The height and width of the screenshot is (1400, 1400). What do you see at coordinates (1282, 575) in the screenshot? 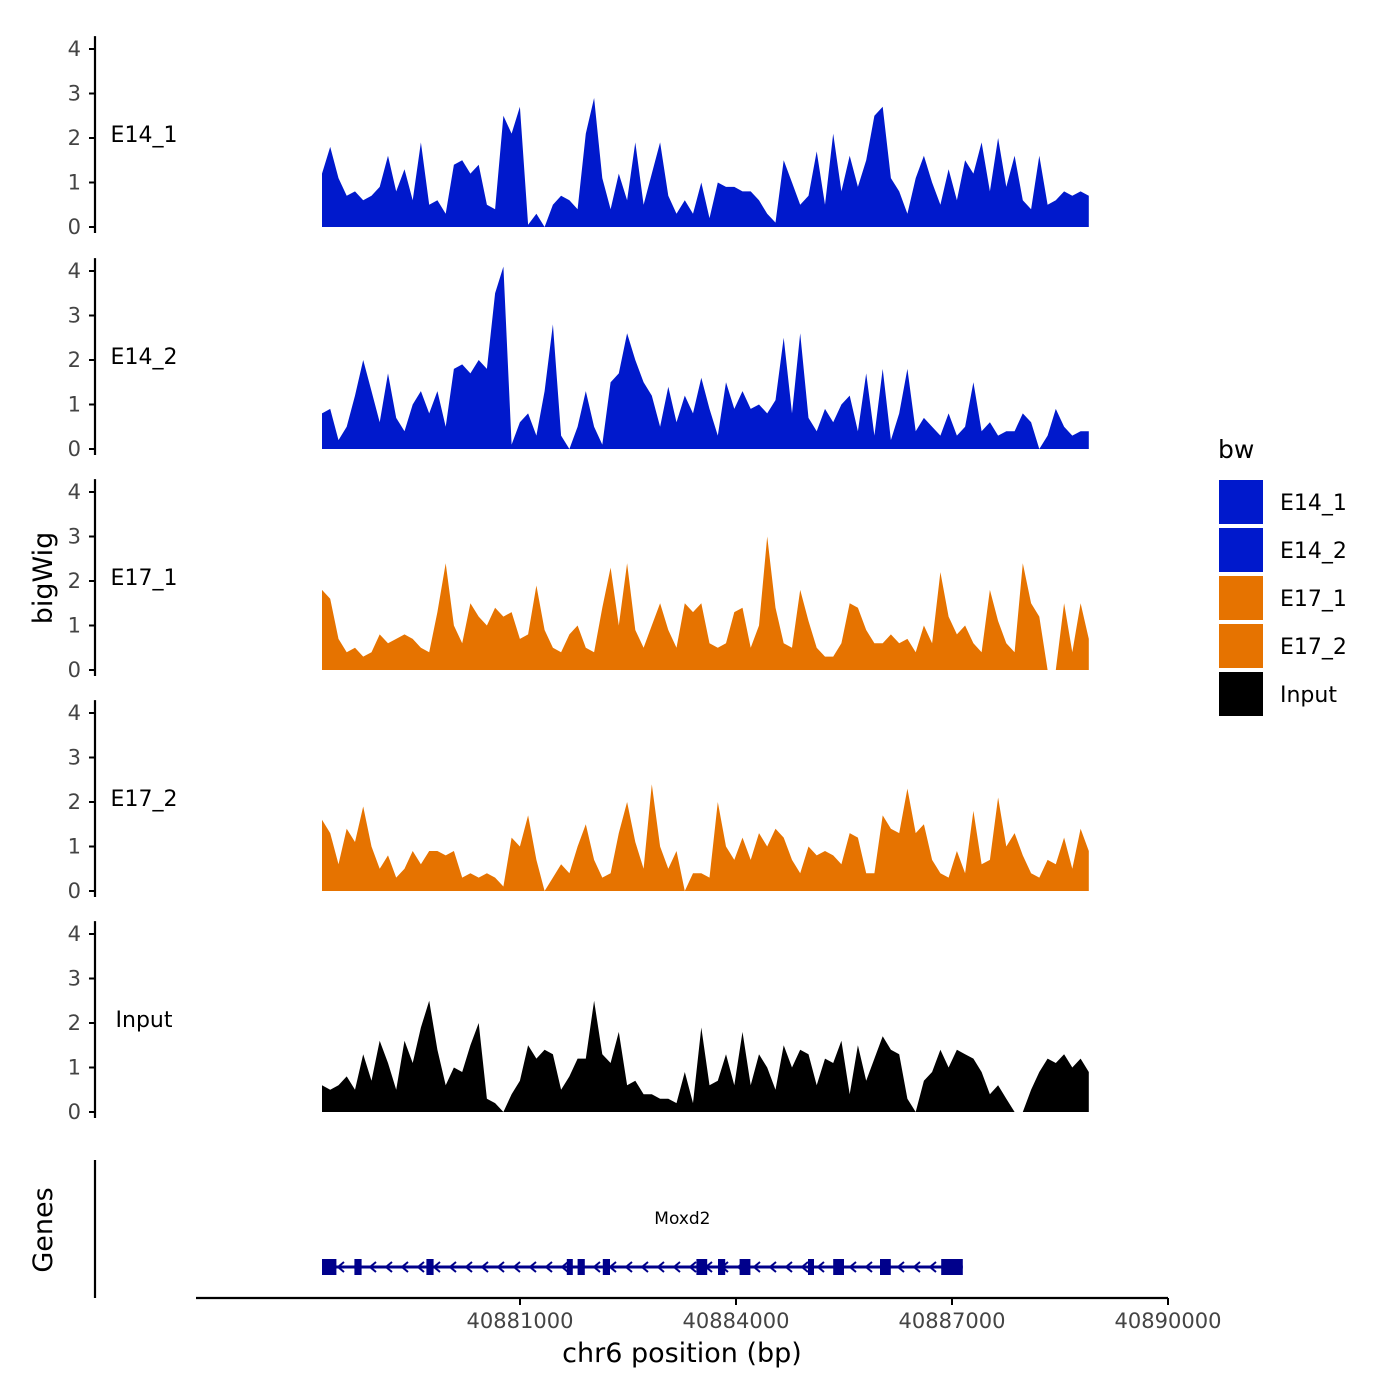
I see `legend: bw E14_1 E14_2 E17_1 E17_2 Input` at bounding box center [1282, 575].